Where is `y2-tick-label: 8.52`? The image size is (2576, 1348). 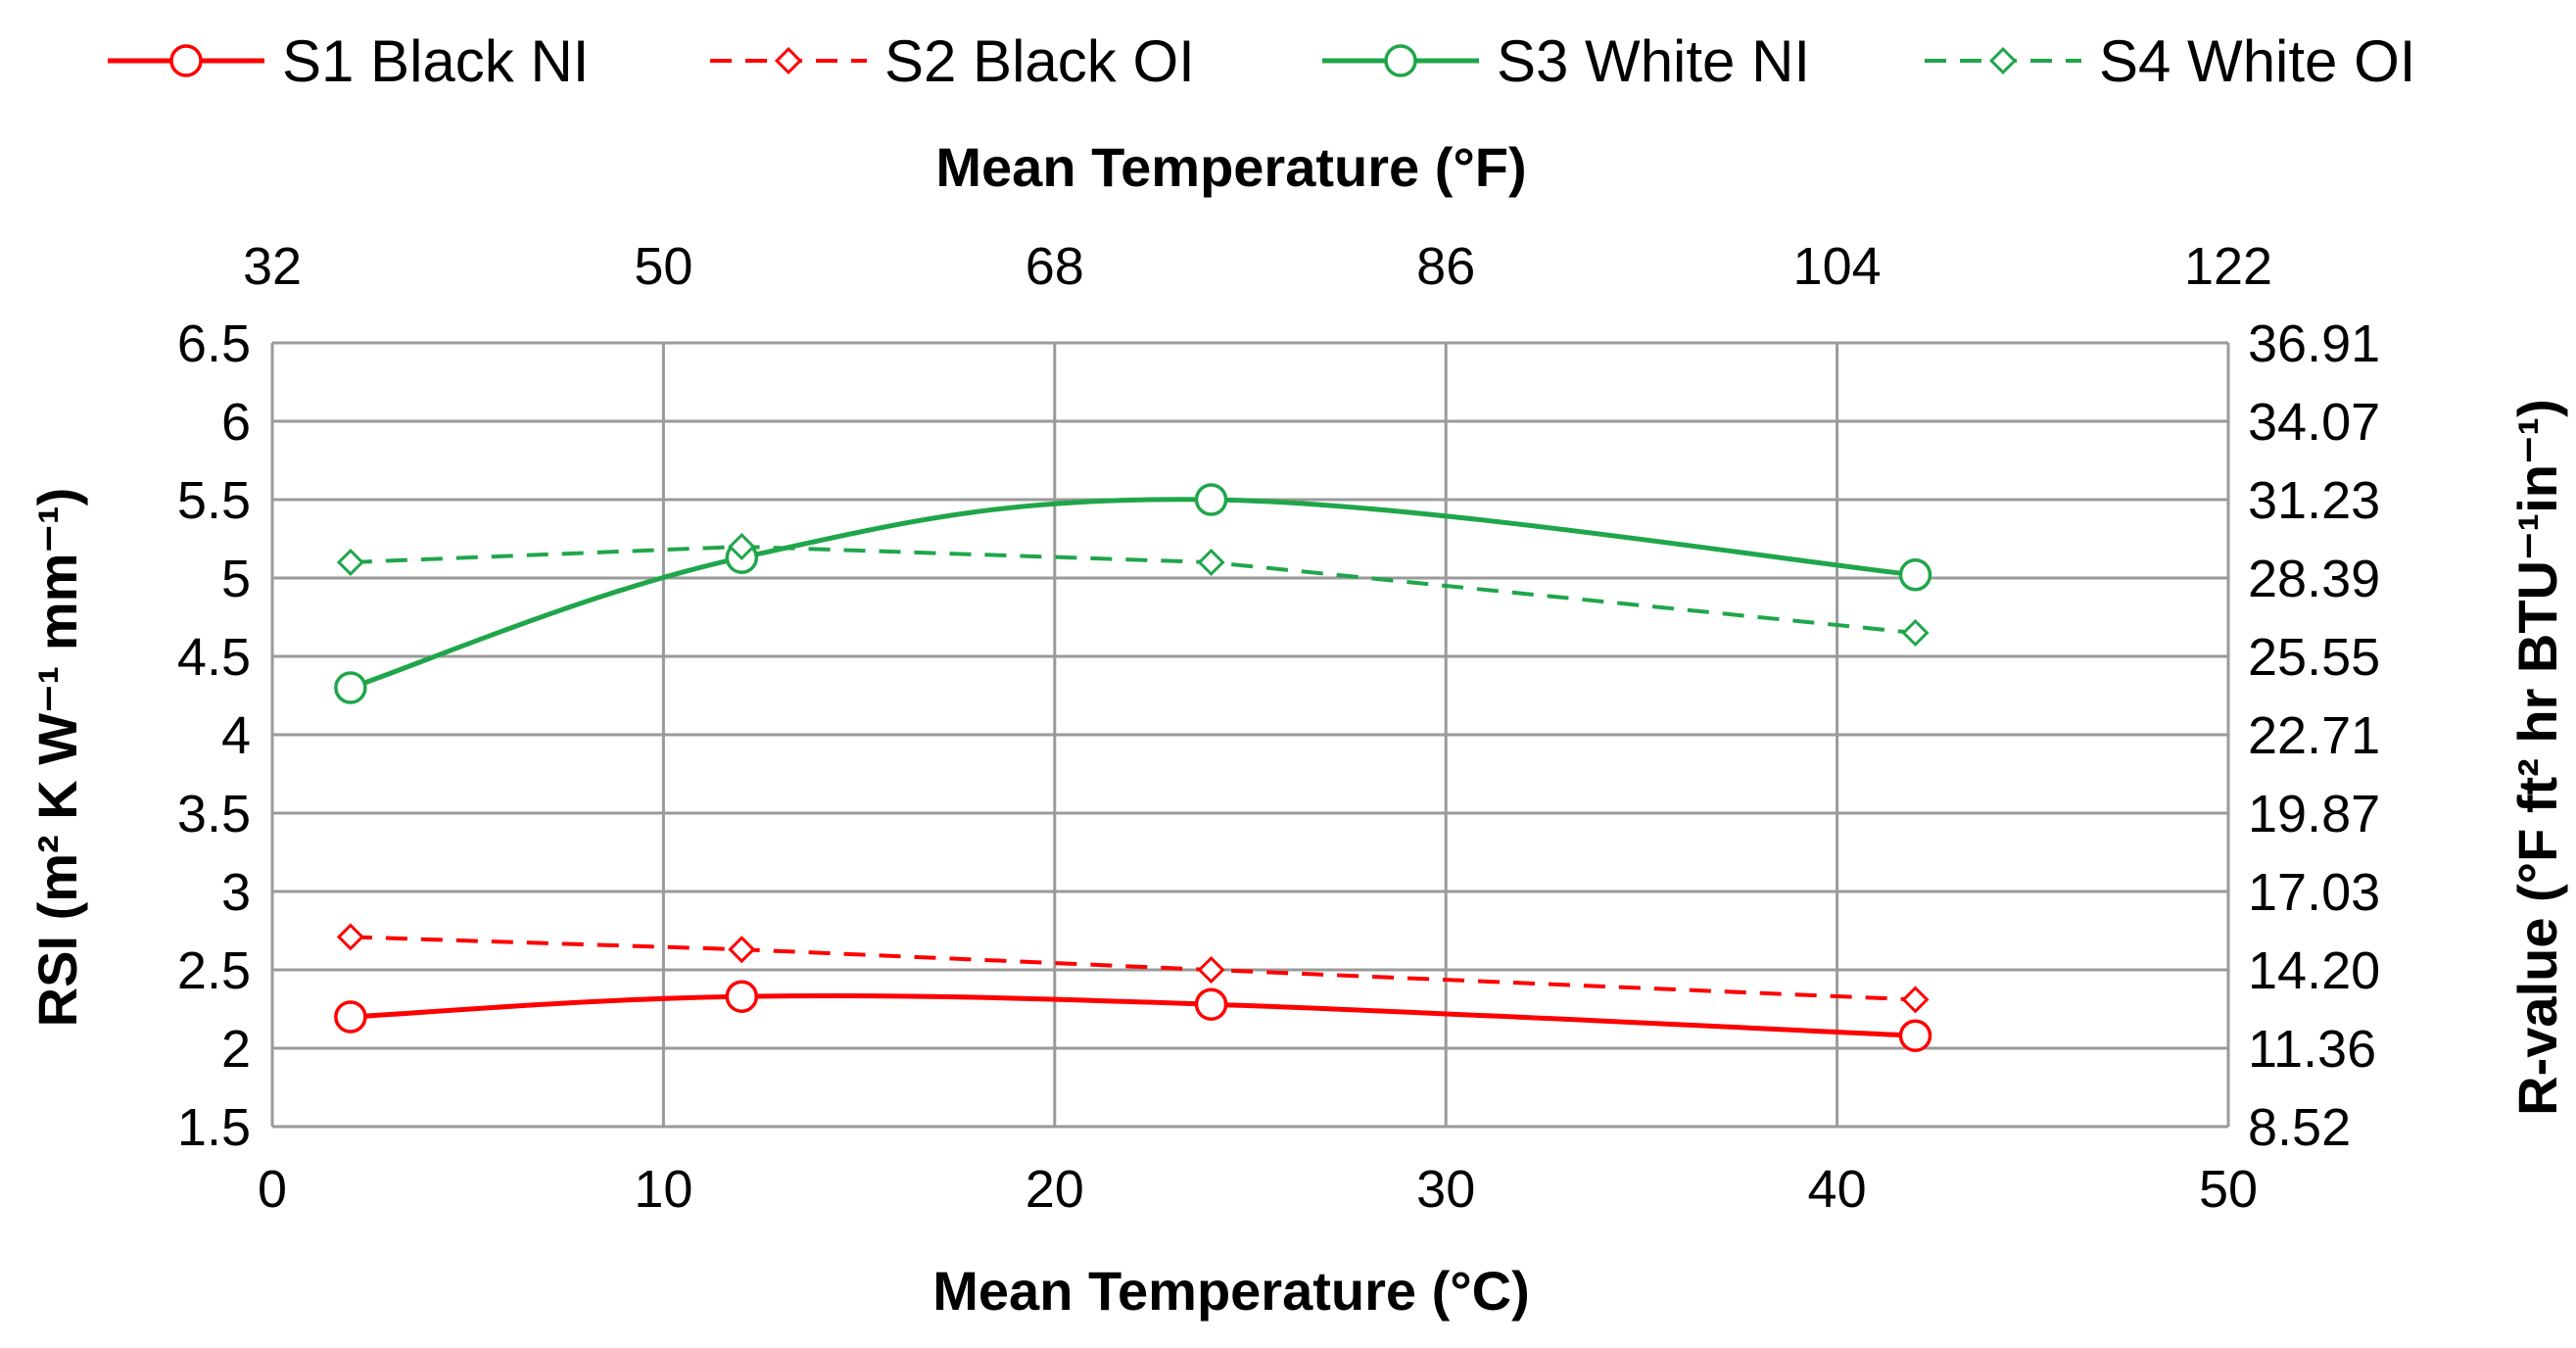 y2-tick-label: 8.52 is located at coordinates (2300, 1127).